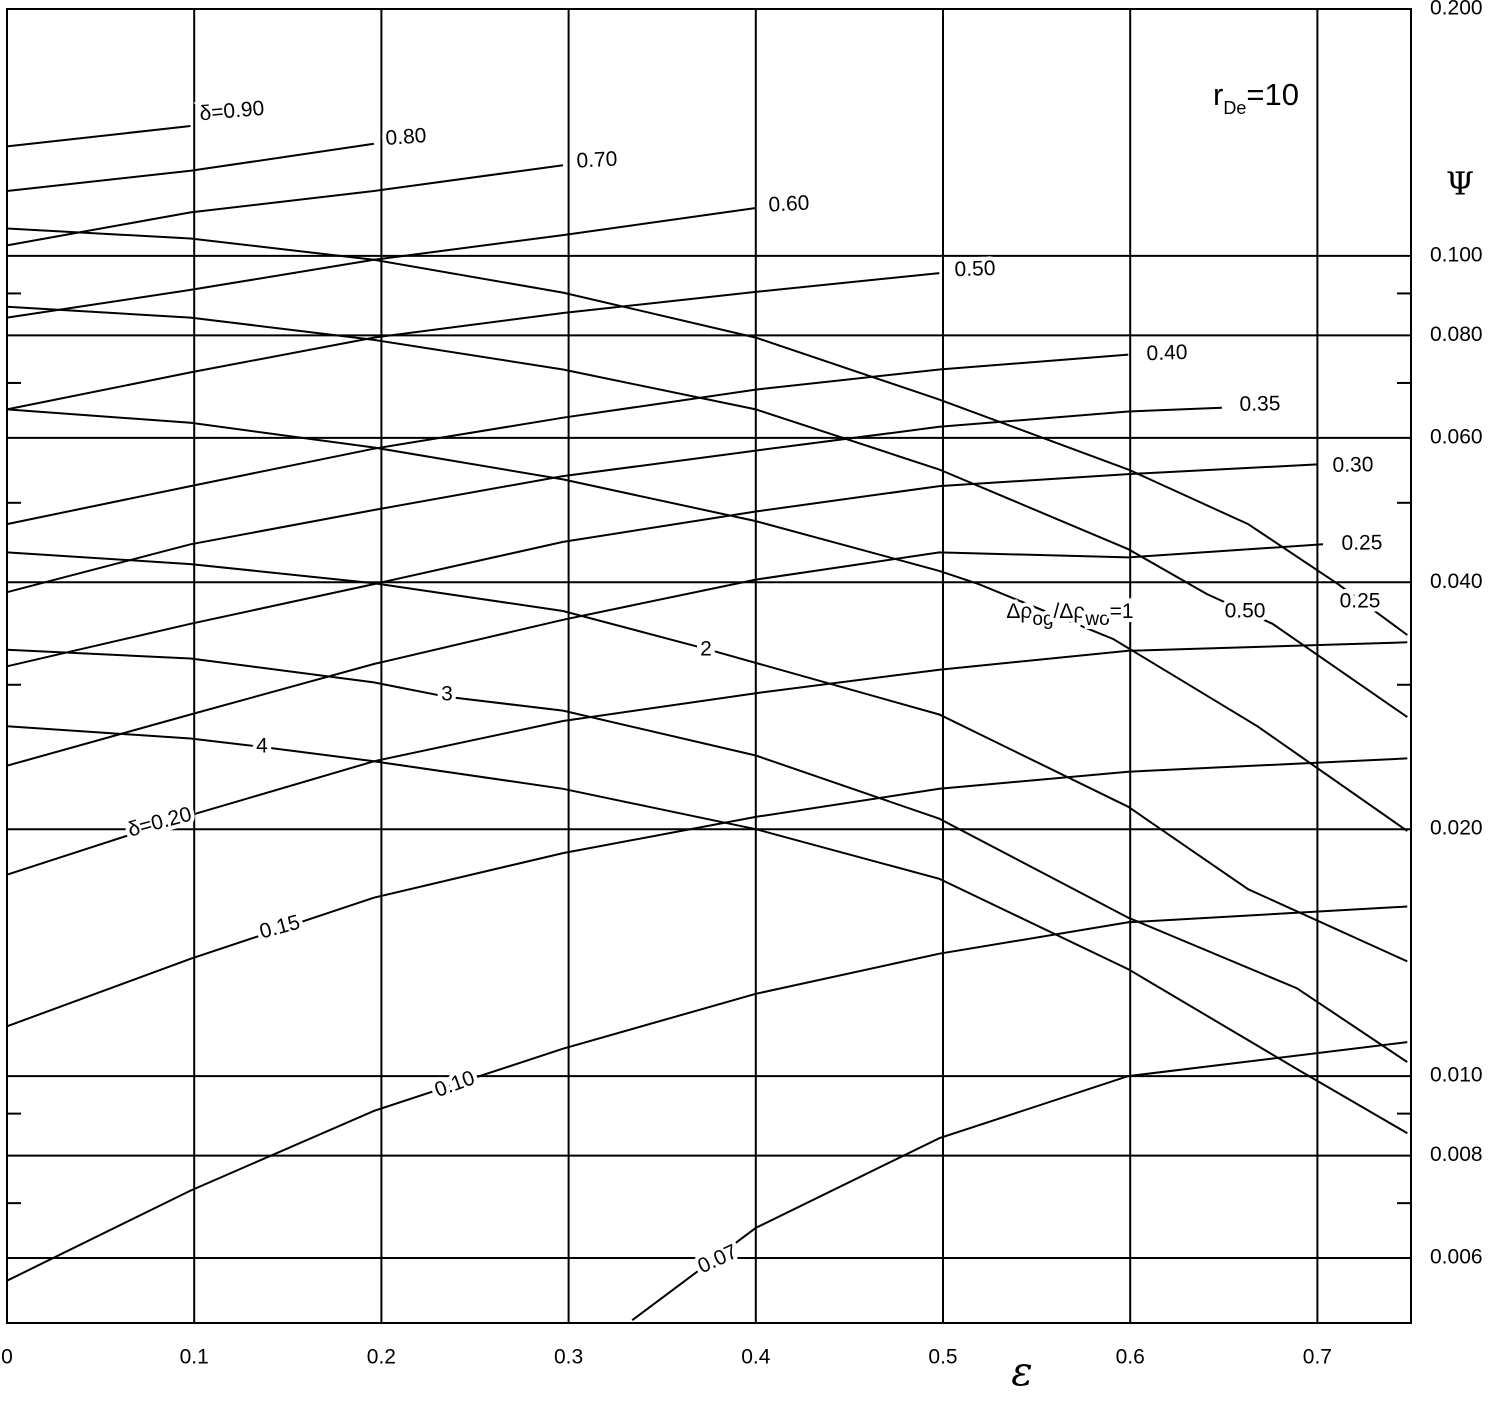 This screenshot has height=1404, width=1492. What do you see at coordinates (1456, 1154) in the screenshot?
I see `y-tick-label: 0.008` at bounding box center [1456, 1154].